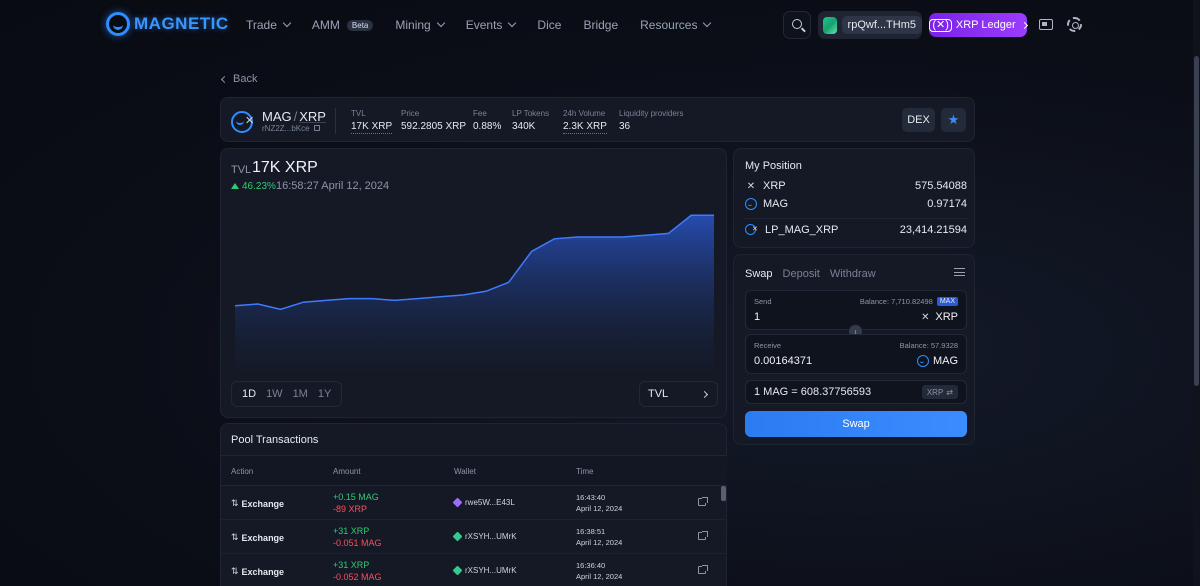 The width and height of the screenshot is (1200, 586). Describe the element at coordinates (676, 25) in the screenshot. I see `nav-item-resources: Resources` at that location.